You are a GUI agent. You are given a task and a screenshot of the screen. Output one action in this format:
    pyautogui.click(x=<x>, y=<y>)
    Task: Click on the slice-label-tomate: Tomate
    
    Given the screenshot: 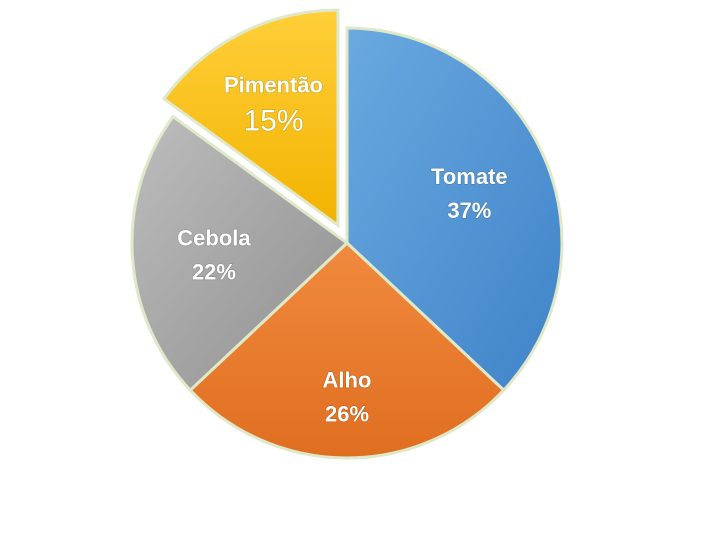 What is the action you would take?
    pyautogui.click(x=469, y=176)
    